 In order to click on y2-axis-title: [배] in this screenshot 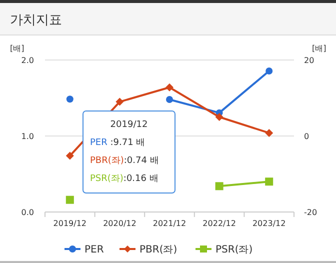, I will do `click(319, 48)`.